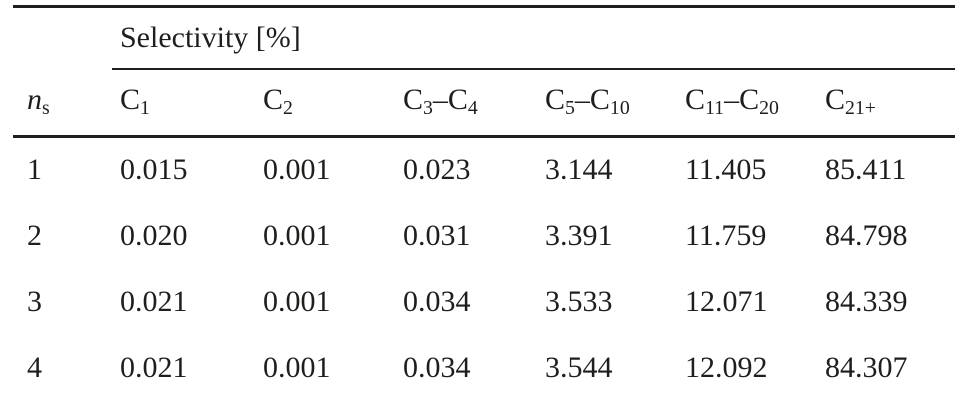 The width and height of the screenshot is (960, 410). I want to click on spanning-header: Selectivity [%], so click(534, 38).